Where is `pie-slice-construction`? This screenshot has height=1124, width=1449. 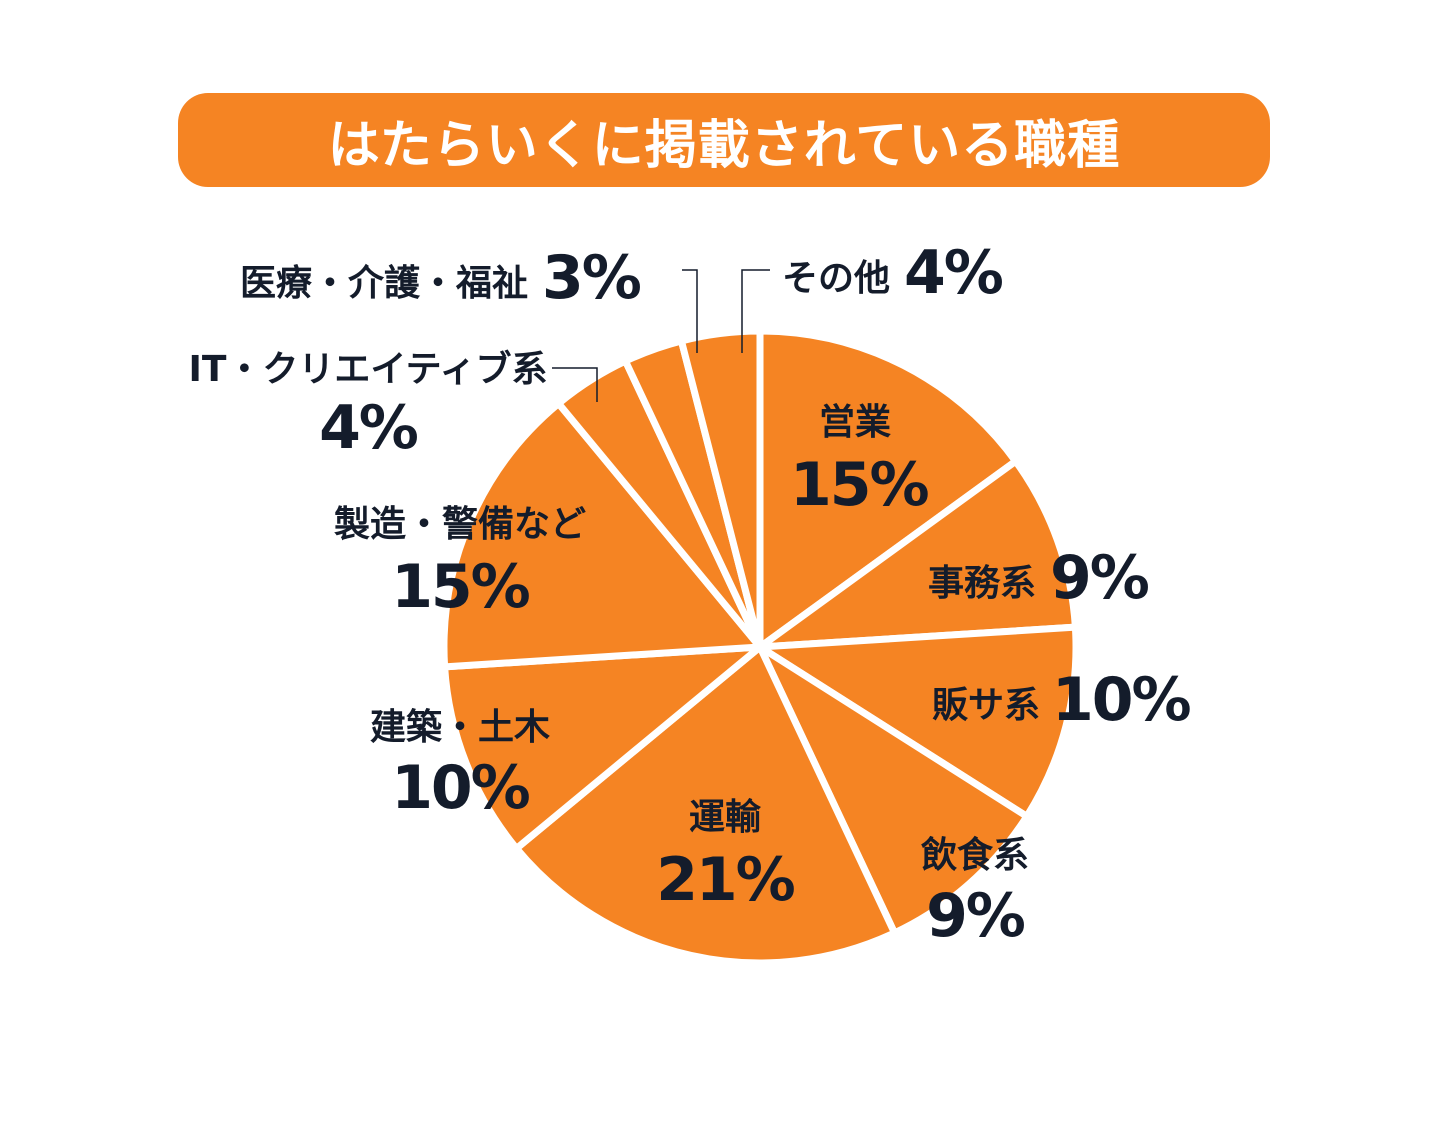 pie-slice-construction is located at coordinates (602, 747).